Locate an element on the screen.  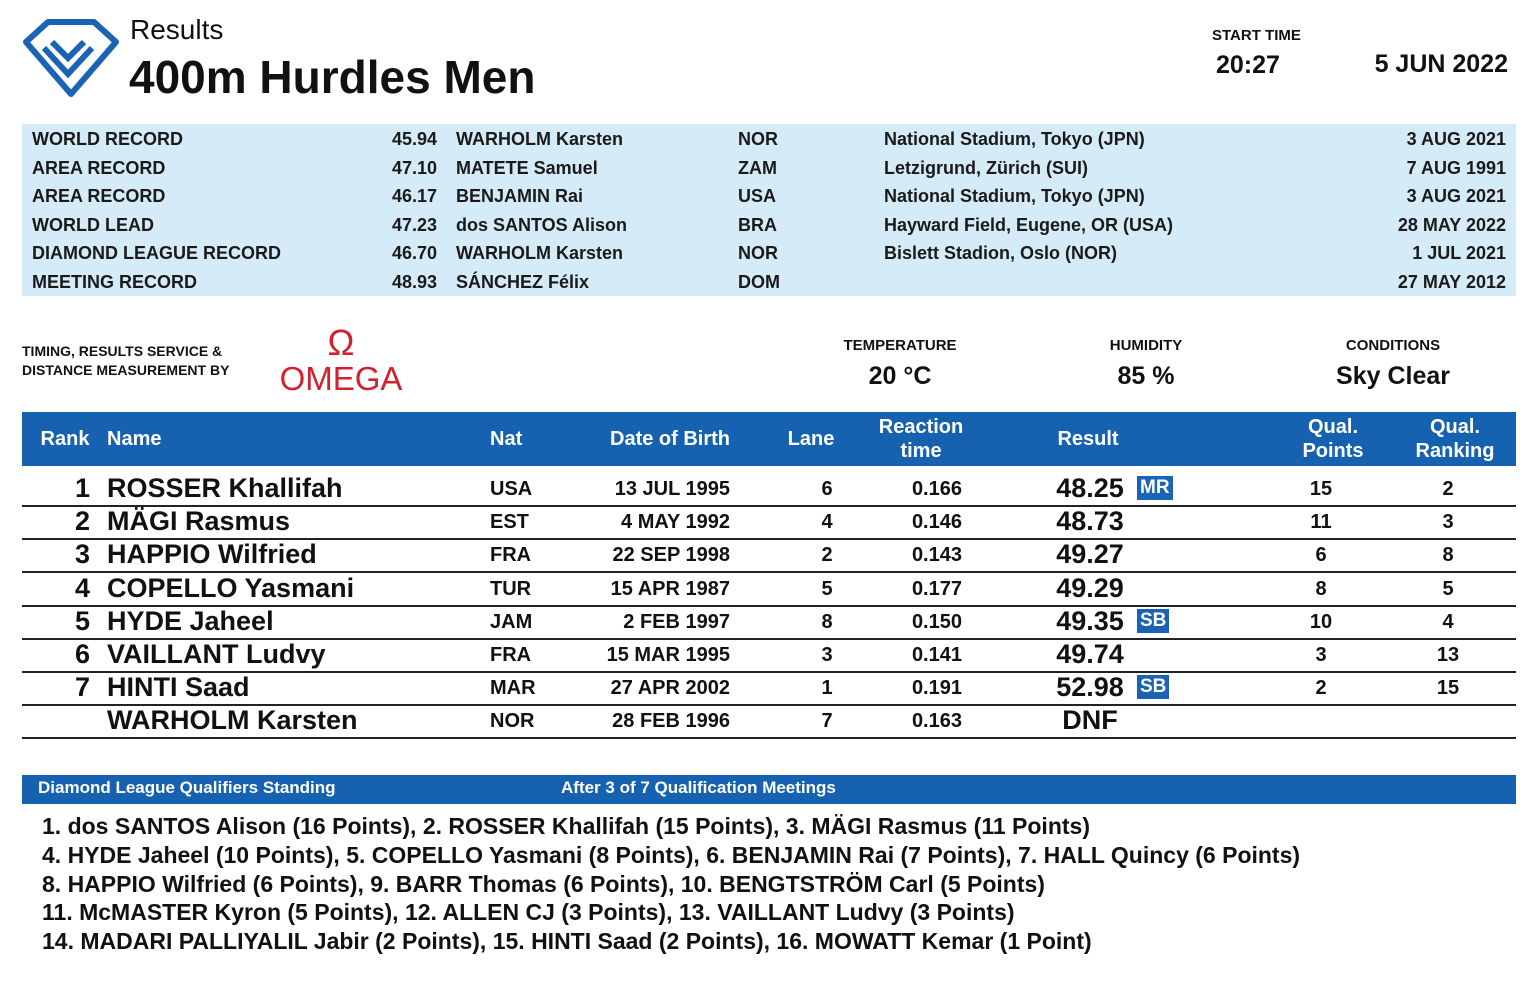
date-of-birth: 2 FEB 1997 is located at coordinates (676, 621).